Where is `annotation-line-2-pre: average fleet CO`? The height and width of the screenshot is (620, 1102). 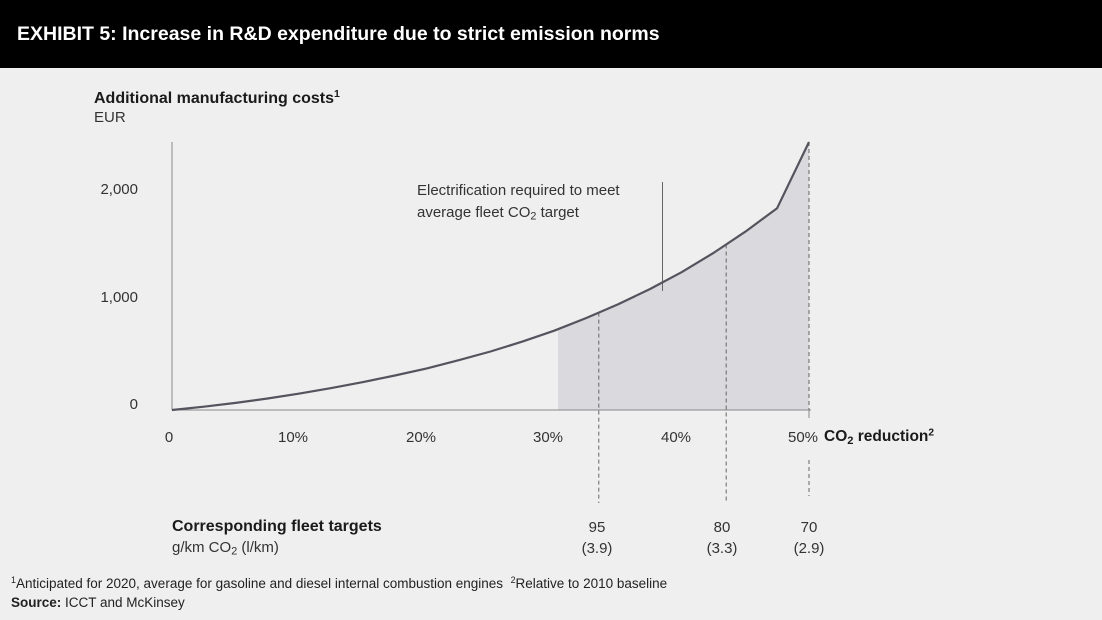
annotation-line-2-pre: average fleet CO is located at coordinates (474, 212).